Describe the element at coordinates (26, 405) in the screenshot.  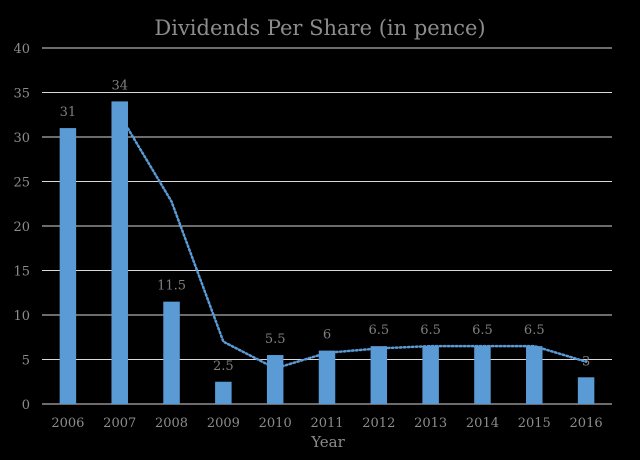
I see `y-tick-label: 0` at that location.